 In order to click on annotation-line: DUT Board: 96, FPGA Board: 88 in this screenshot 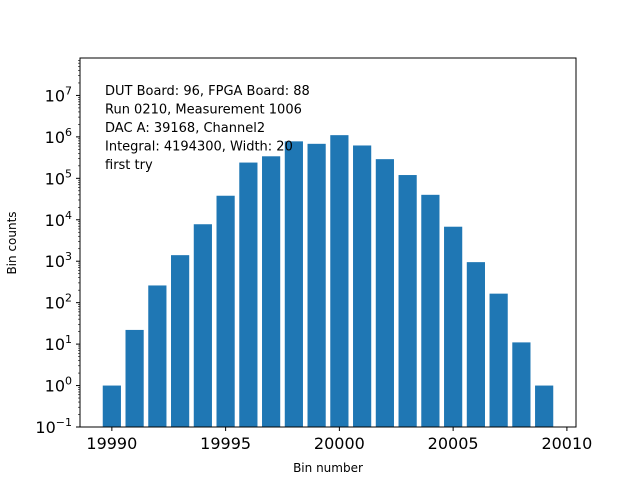, I will do `click(207, 91)`.